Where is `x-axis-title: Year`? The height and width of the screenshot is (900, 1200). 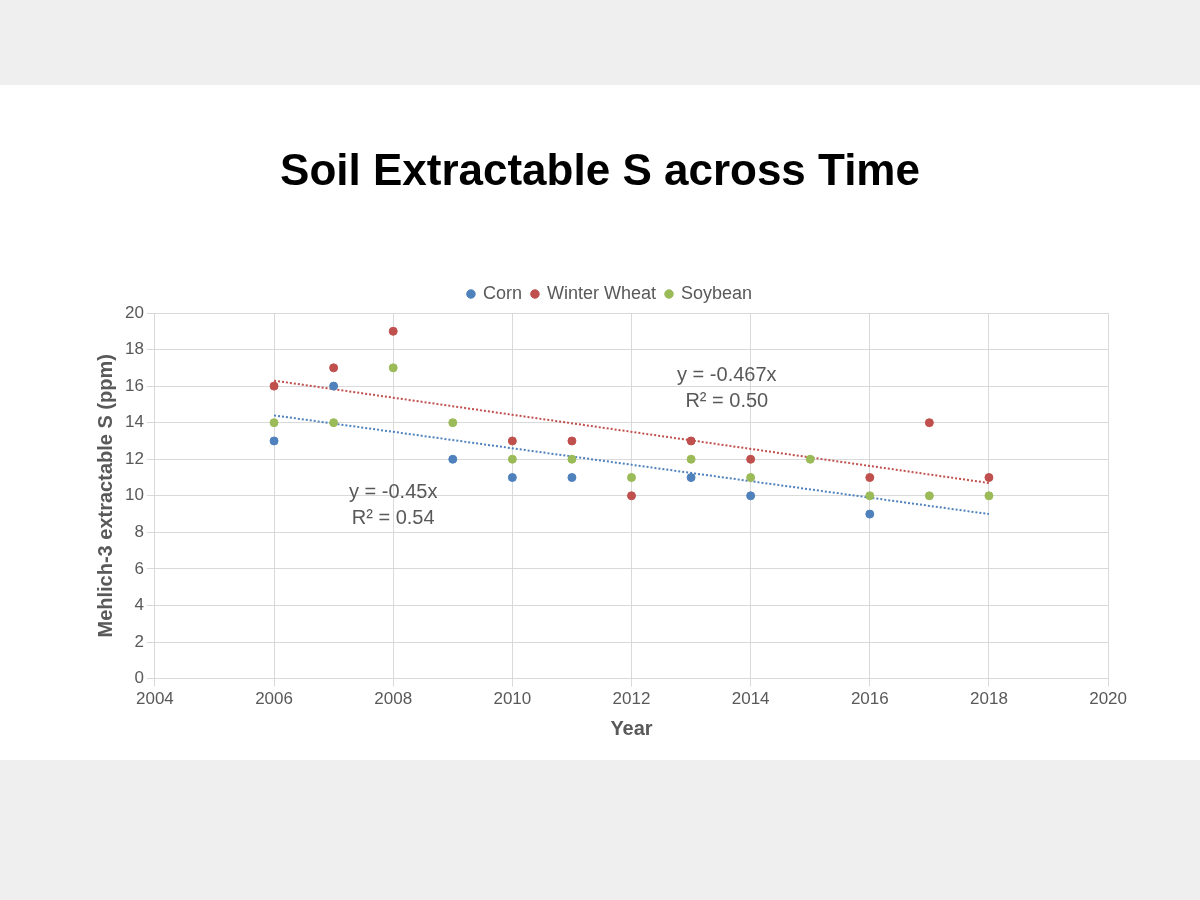
x-axis-title: Year is located at coordinates (631, 727).